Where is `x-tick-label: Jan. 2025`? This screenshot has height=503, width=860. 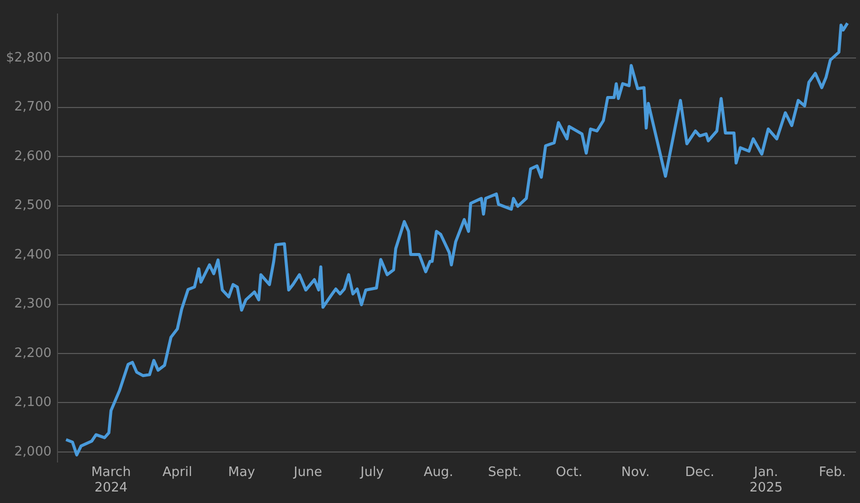
x-tick-label: Jan. 2025 is located at coordinates (766, 480).